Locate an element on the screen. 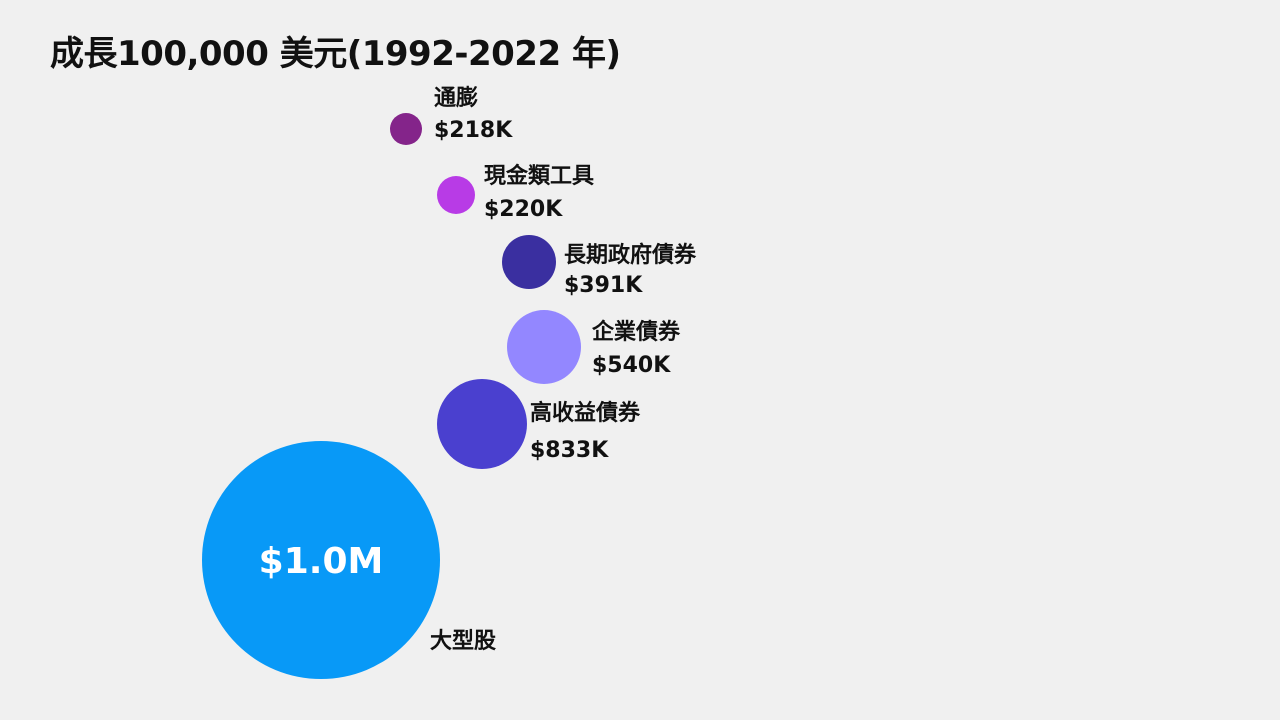 The image size is (1280, 720). series-name-label: 長期政府債券 is located at coordinates (630, 255).